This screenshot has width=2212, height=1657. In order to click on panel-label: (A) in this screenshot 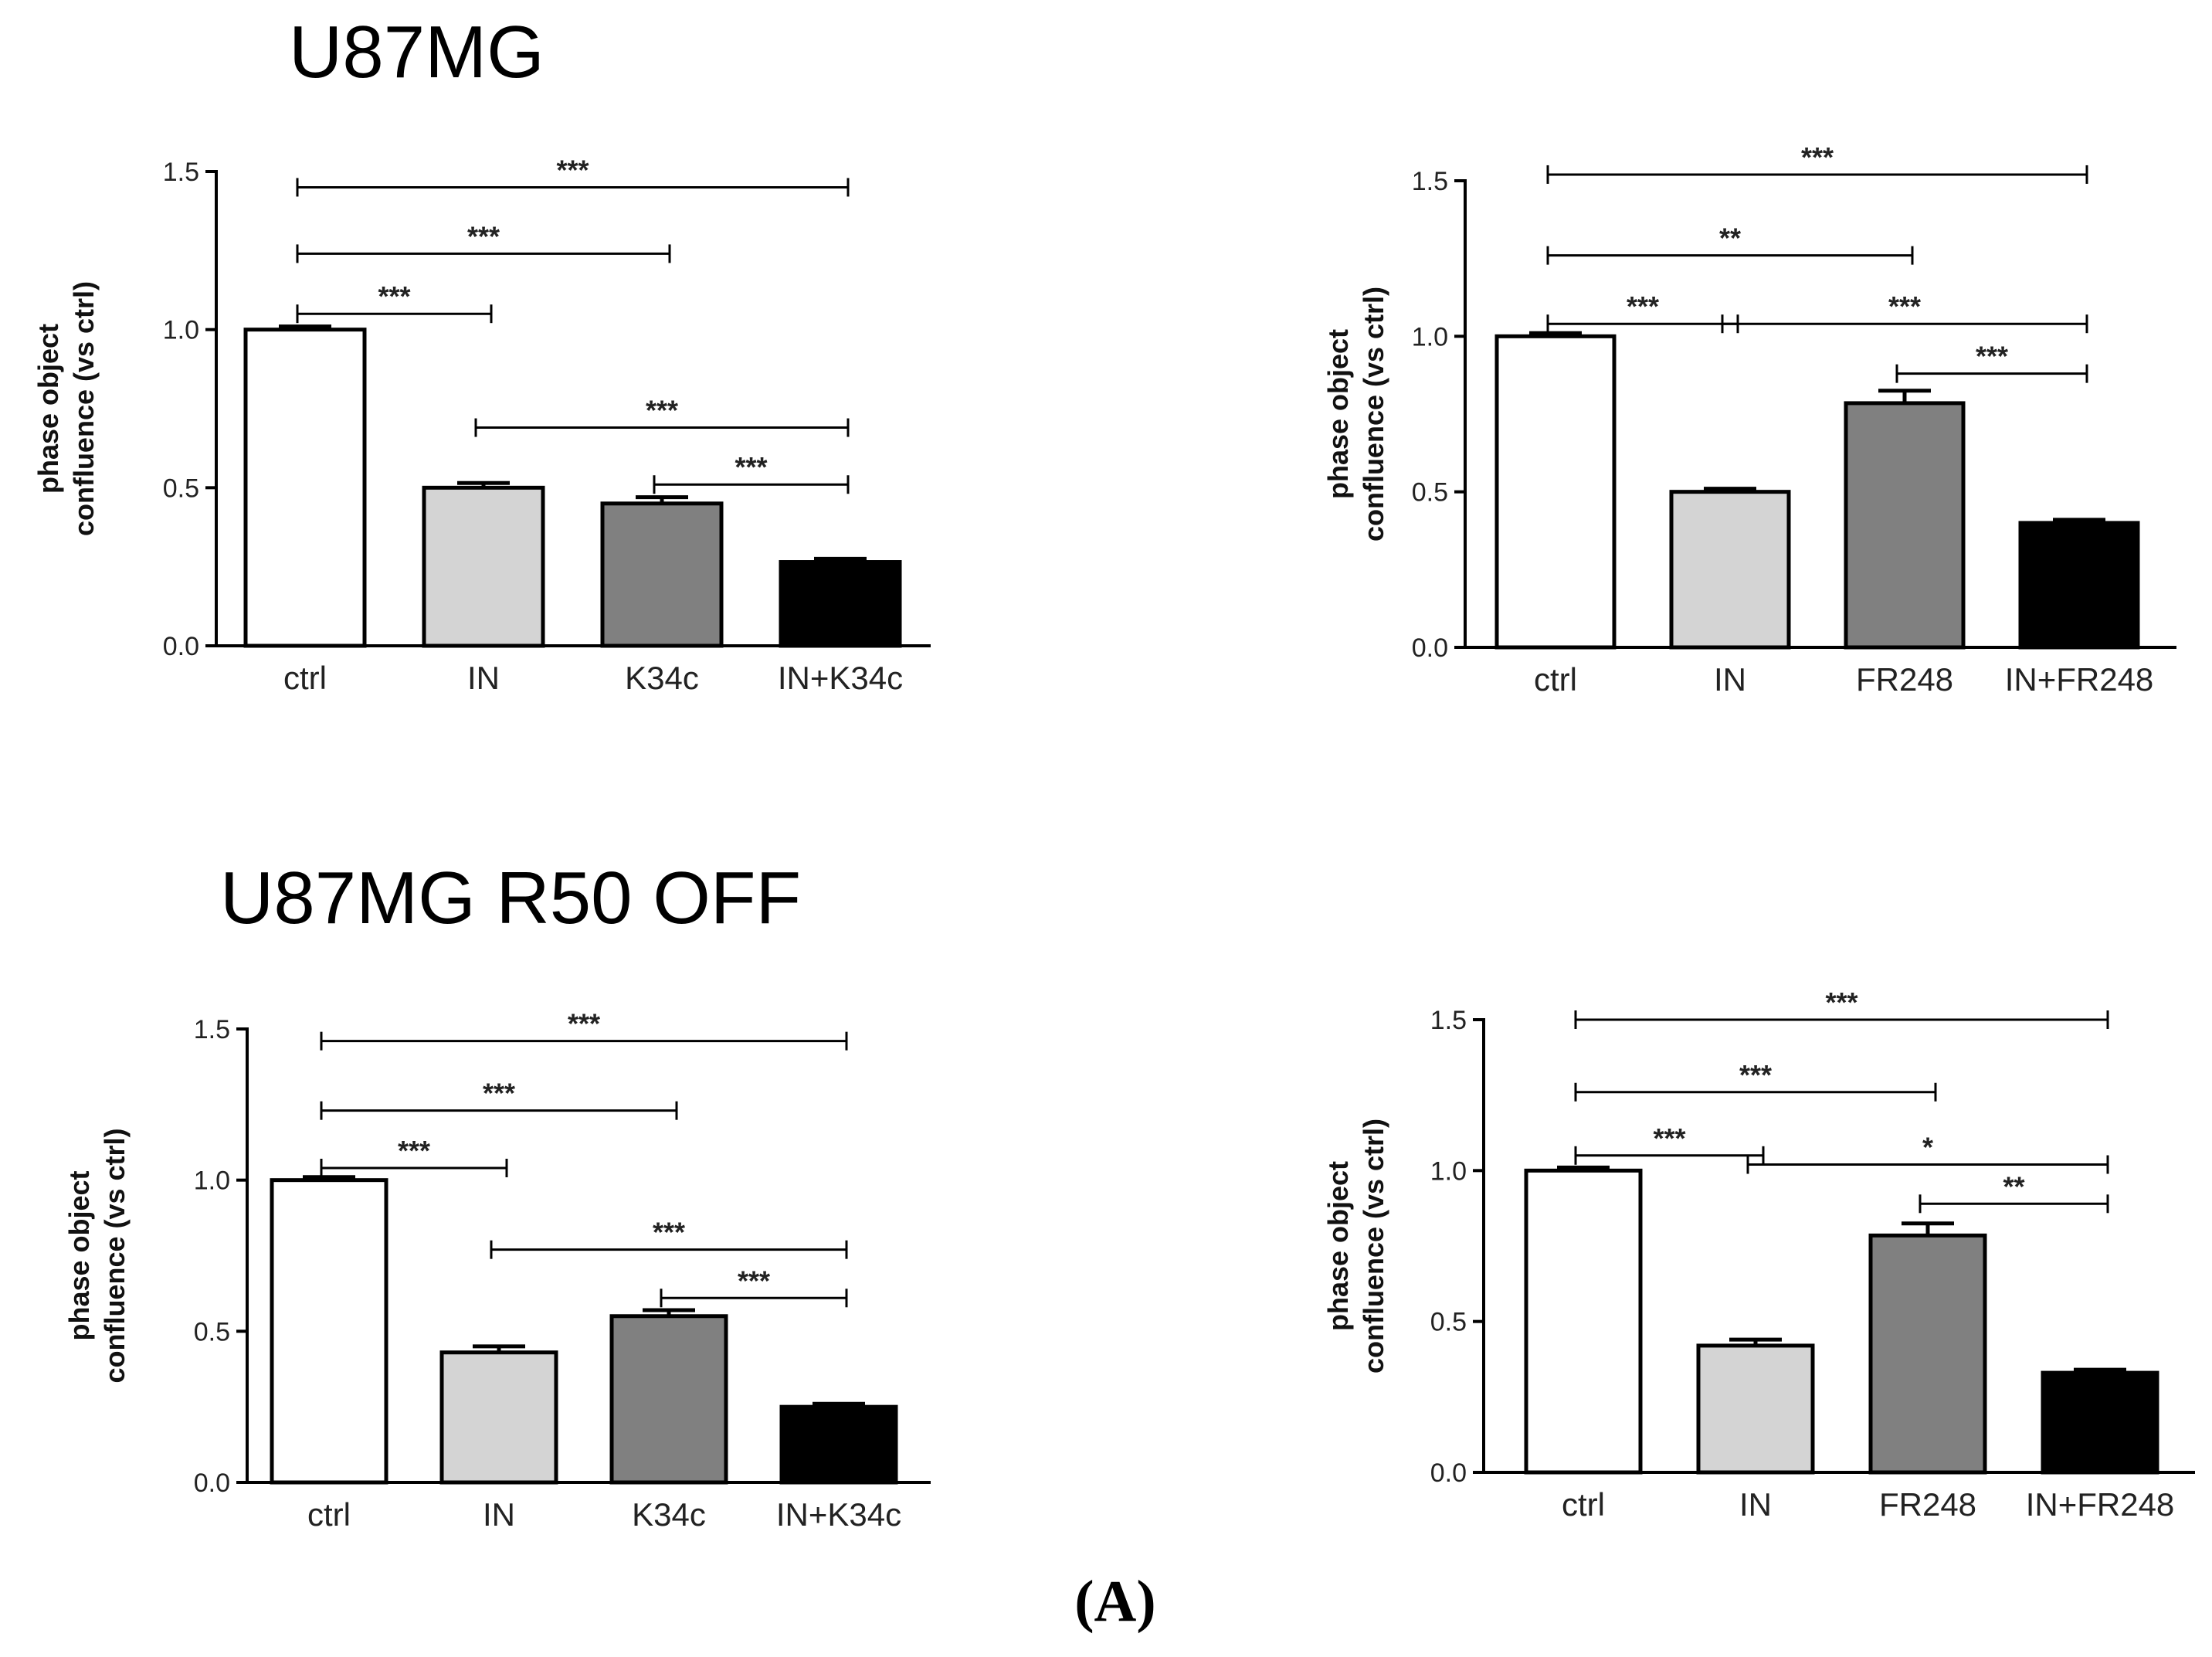, I will do `click(1115, 1601)`.